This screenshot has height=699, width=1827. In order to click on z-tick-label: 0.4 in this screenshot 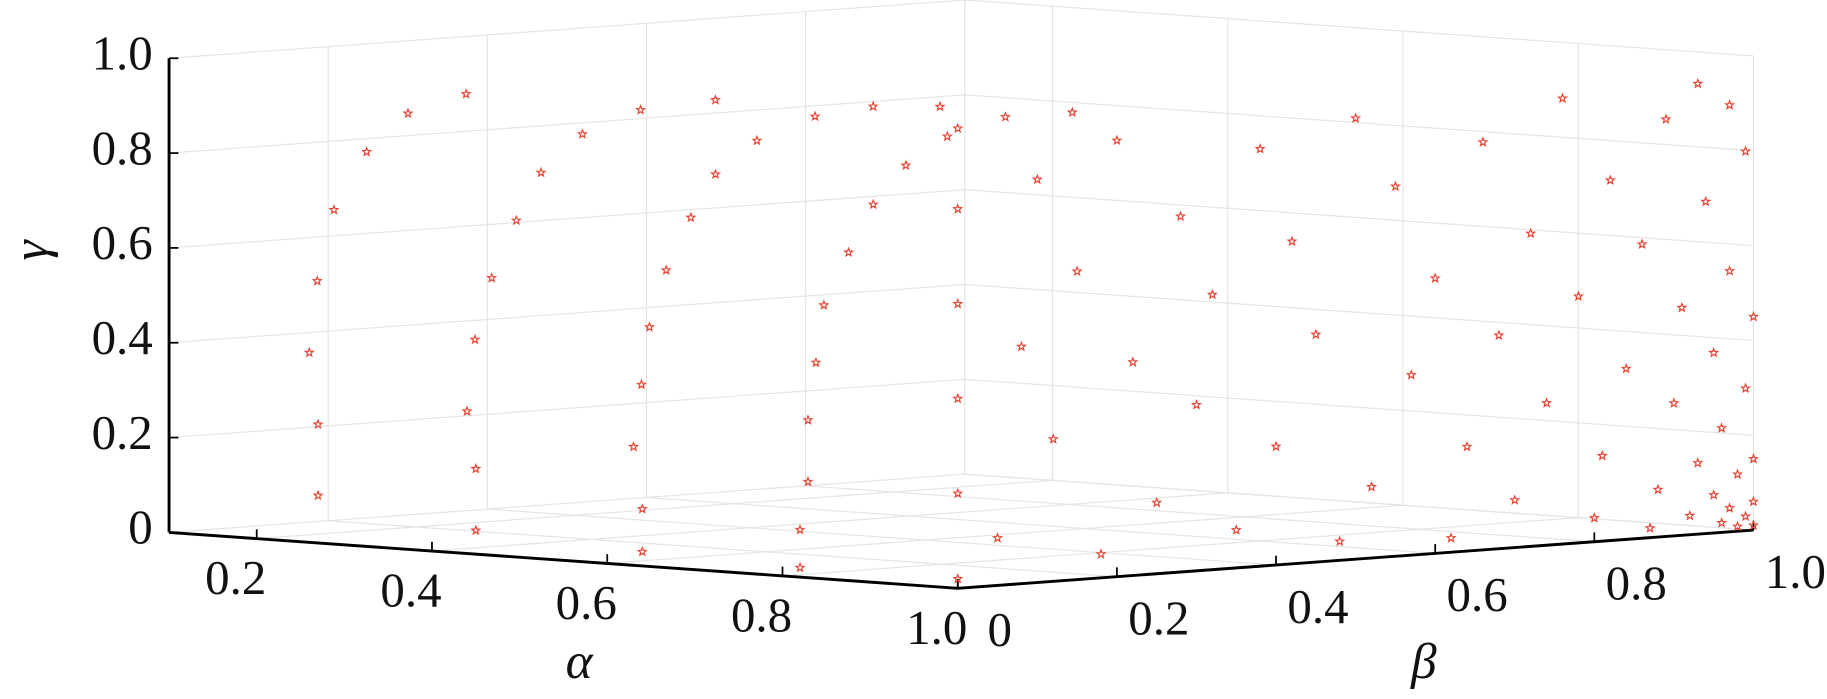, I will do `click(122, 337)`.